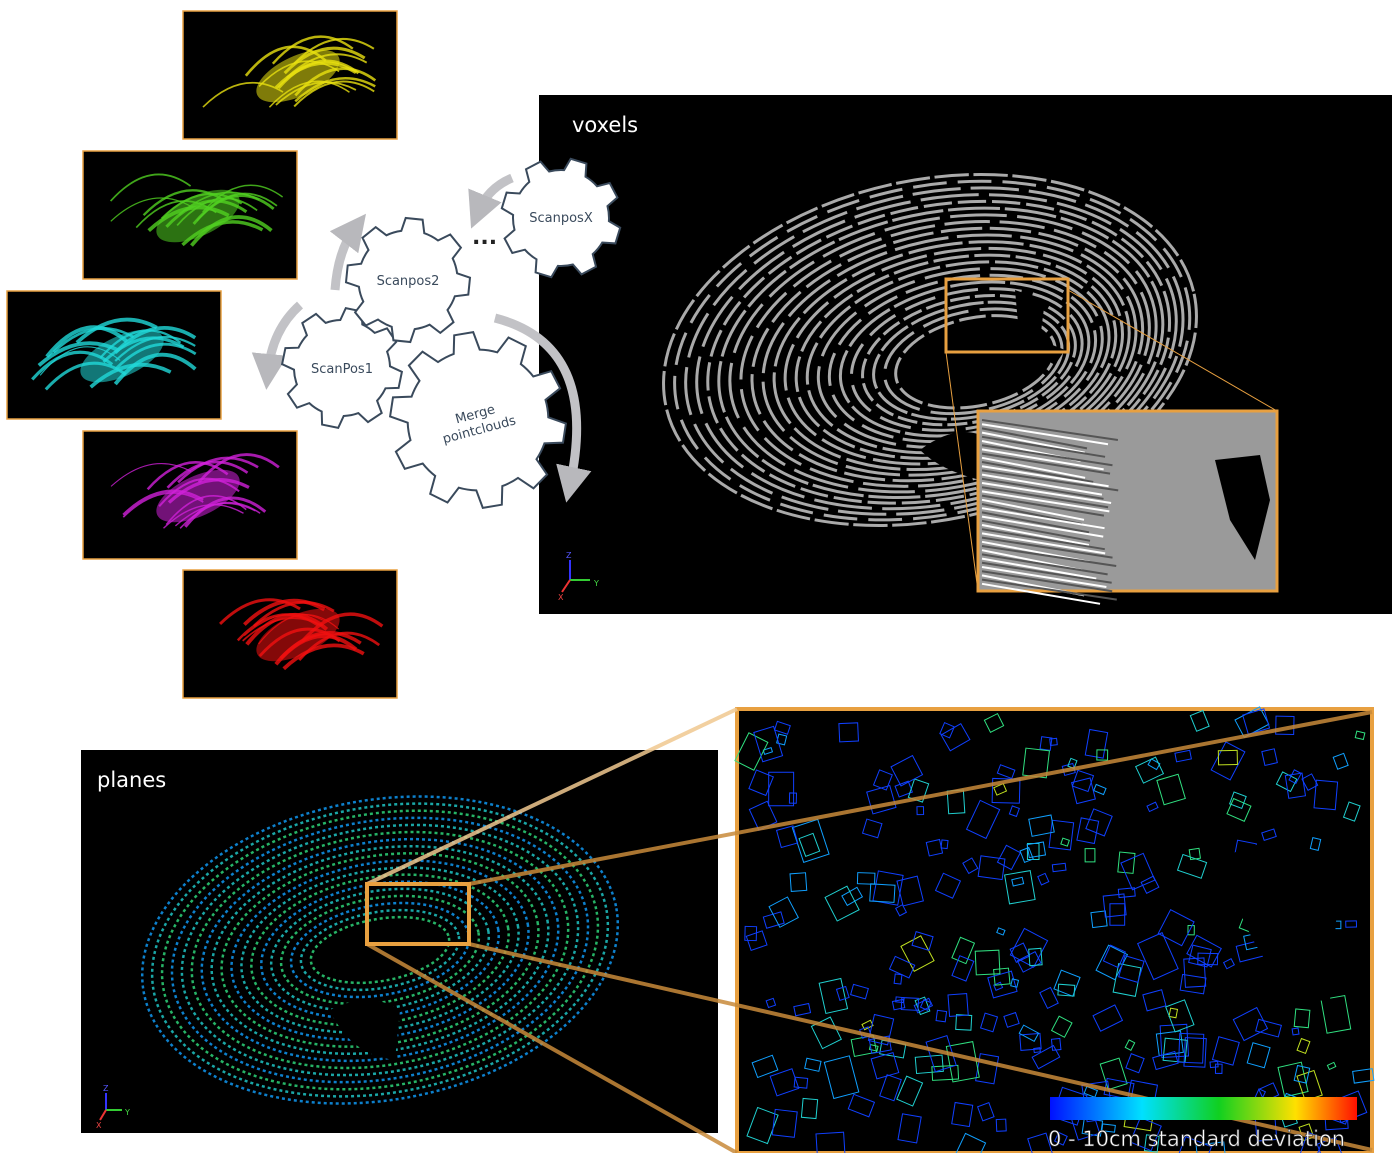  I want to click on zoom-hole, so click(1280, 921).